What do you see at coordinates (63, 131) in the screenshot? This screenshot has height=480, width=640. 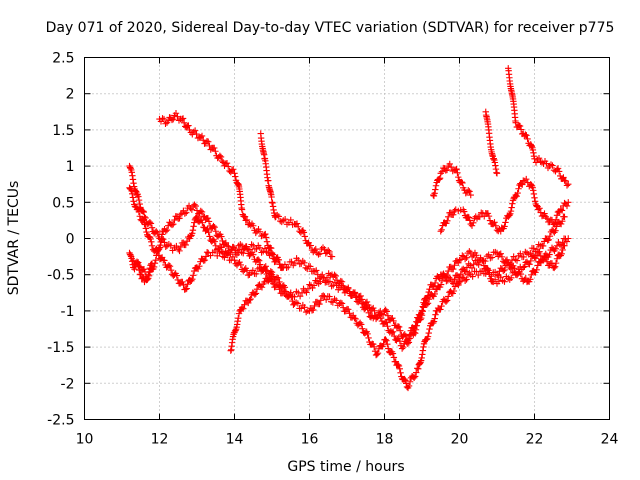 I see `y-tick-label: 1.5` at bounding box center [63, 131].